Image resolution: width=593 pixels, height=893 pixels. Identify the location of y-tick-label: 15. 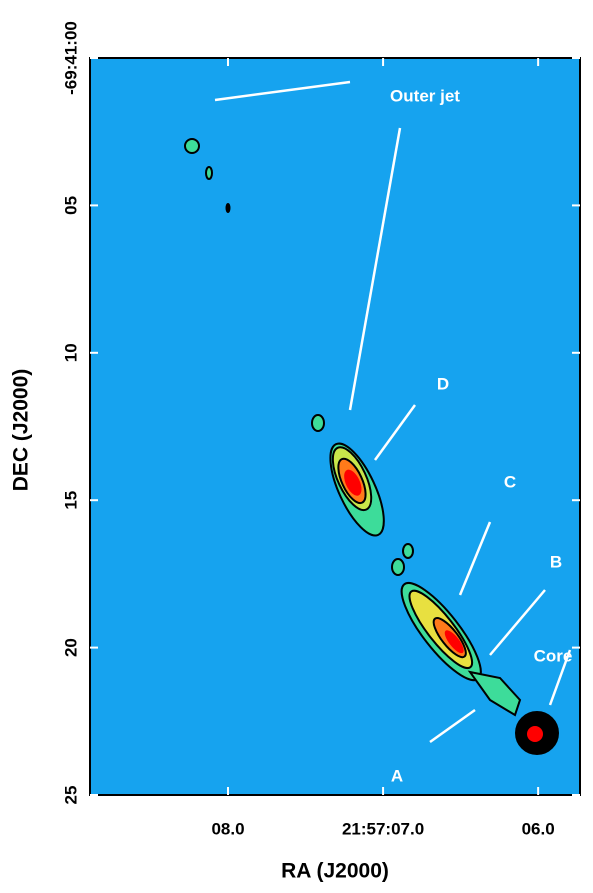
(70, 500).